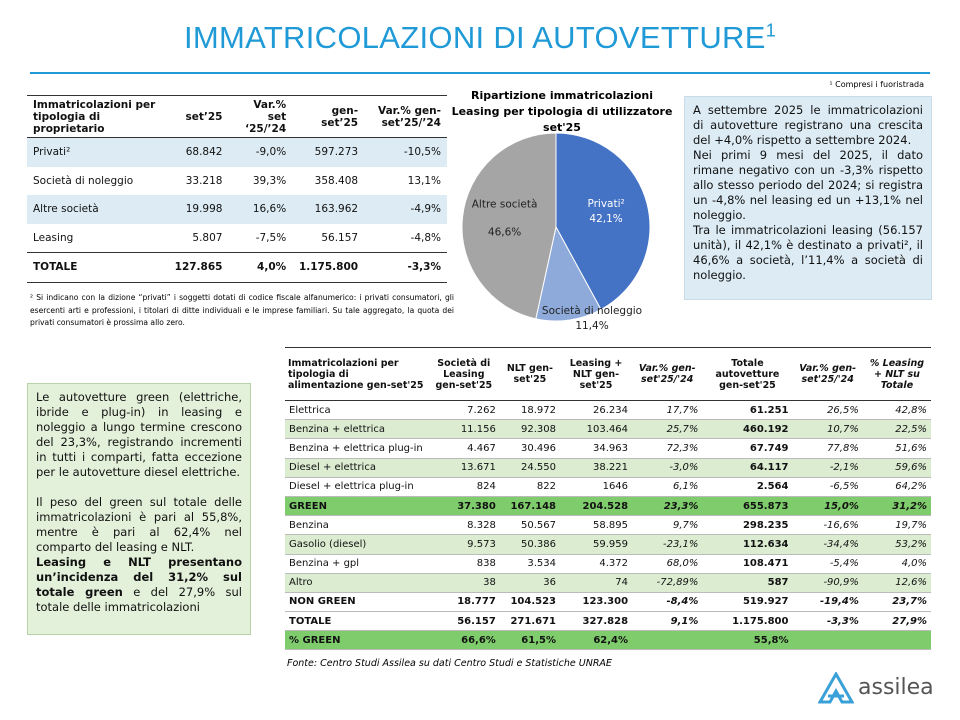 The image size is (960, 720). Describe the element at coordinates (98, 152) in the screenshot. I see `cell: Privati²` at that location.